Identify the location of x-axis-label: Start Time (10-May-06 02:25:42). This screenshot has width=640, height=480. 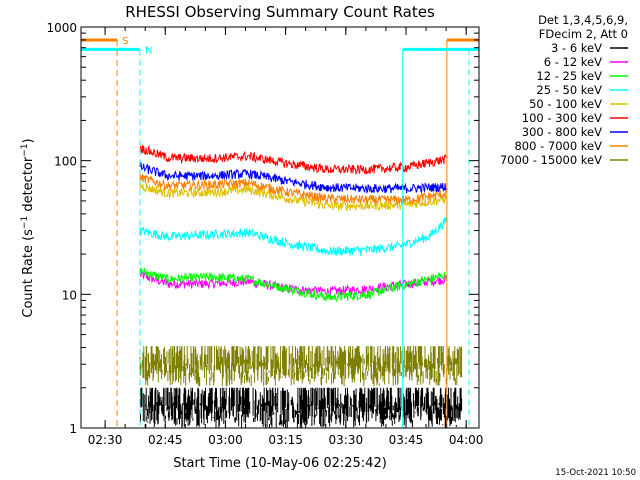
(280, 463).